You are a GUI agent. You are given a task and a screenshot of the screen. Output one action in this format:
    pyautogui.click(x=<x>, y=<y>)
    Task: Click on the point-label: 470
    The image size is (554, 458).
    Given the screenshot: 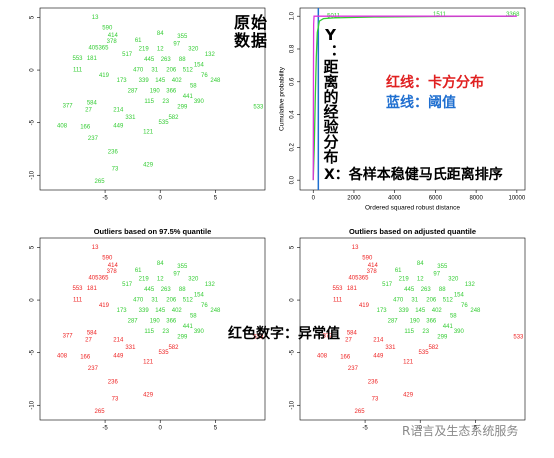 What is the action you would take?
    pyautogui.click(x=138, y=301)
    